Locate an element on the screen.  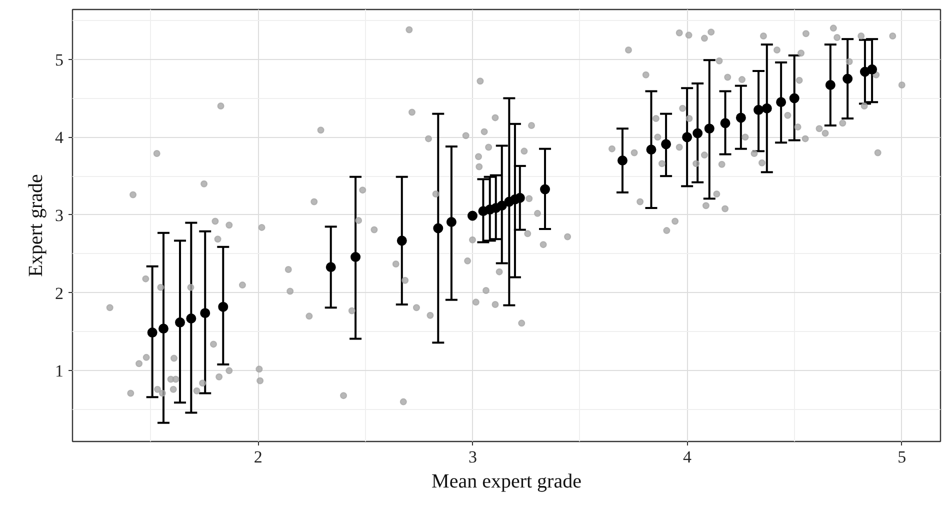
y-tick-label: 3 is located at coordinates (59, 215).